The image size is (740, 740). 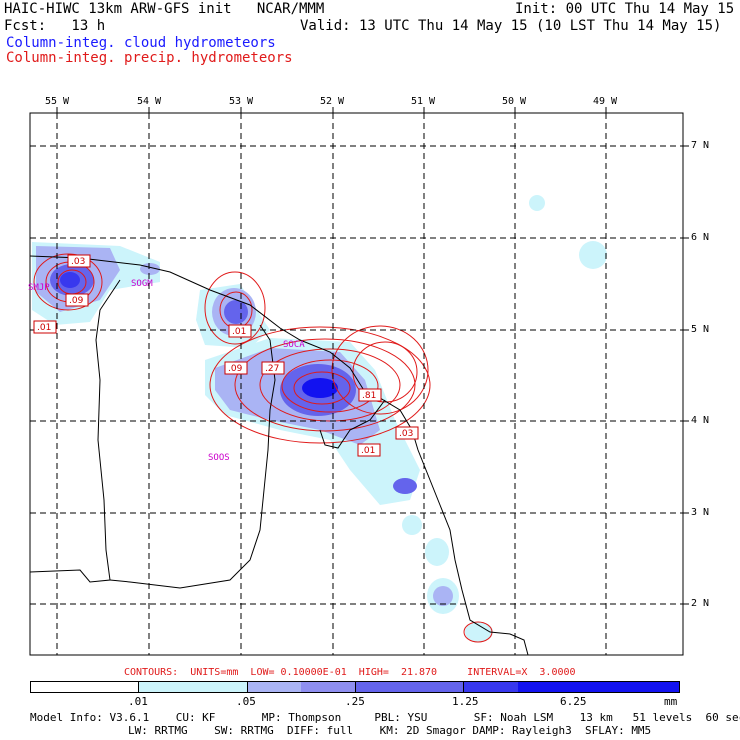 What do you see at coordinates (593, 255) in the screenshot?
I see `cloud-blob-ne2` at bounding box center [593, 255].